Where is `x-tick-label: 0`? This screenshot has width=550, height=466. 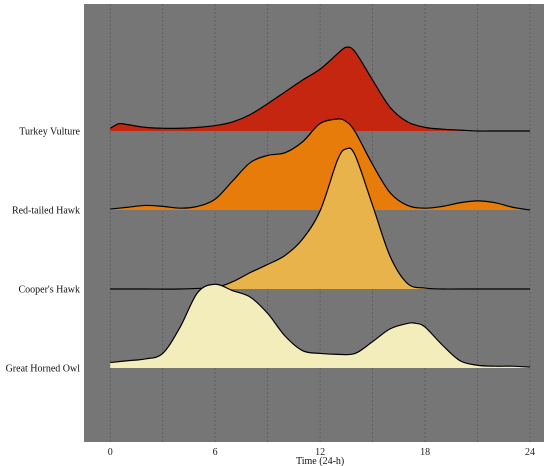
x-tick-label: 0 is located at coordinates (110, 452).